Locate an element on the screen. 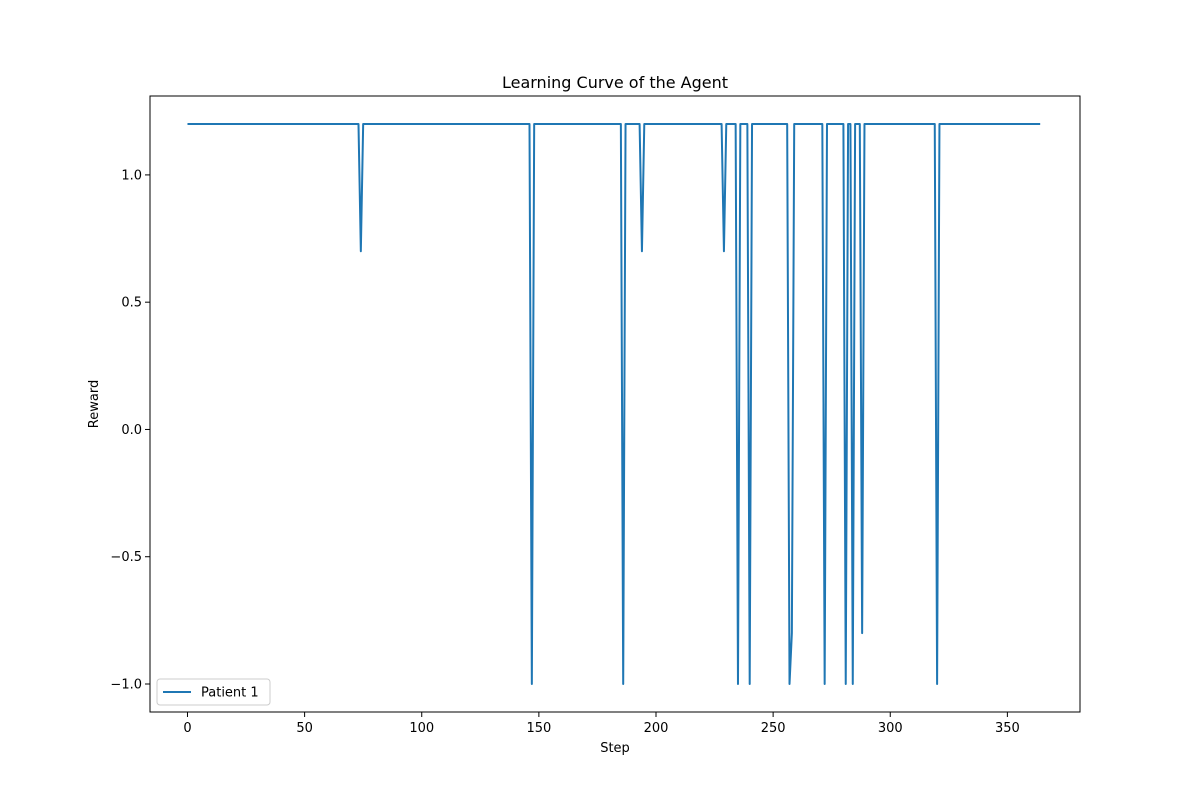  chart-title: Learning Curve of the Agent is located at coordinates (615, 82).